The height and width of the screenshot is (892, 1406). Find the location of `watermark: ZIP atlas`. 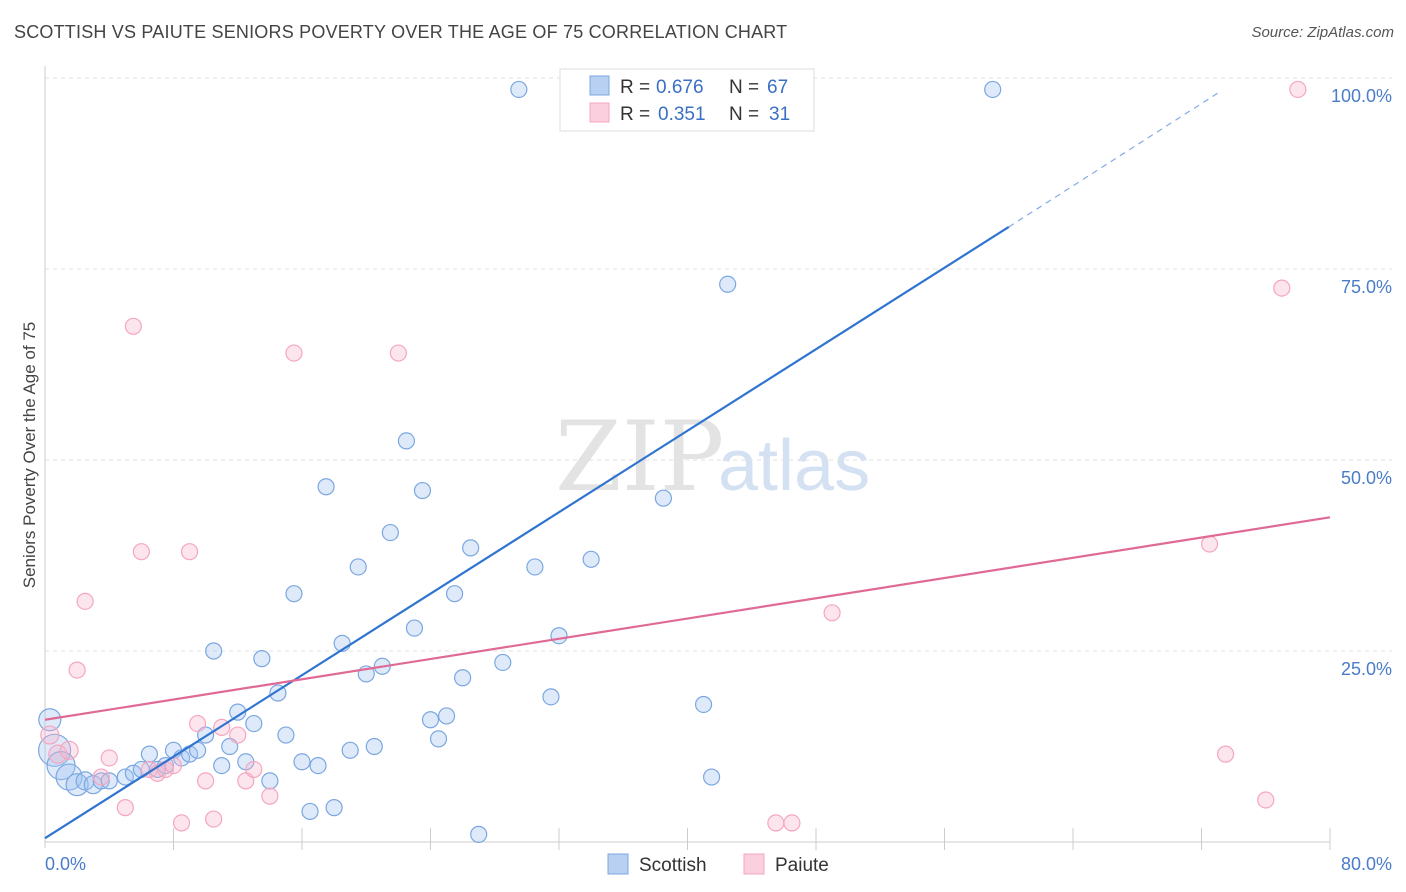

watermark: ZIP atlas is located at coordinates (712, 457).